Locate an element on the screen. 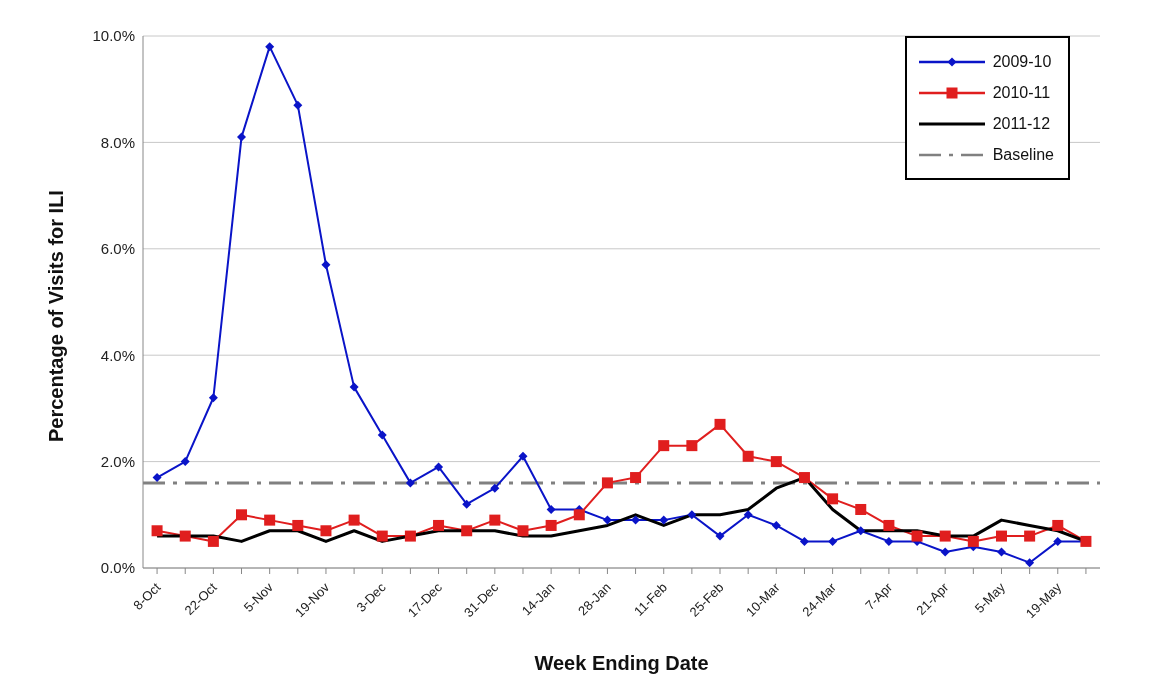 The width and height of the screenshot is (1173, 696). y-tick-label: 0.0% is located at coordinates (117, 568).